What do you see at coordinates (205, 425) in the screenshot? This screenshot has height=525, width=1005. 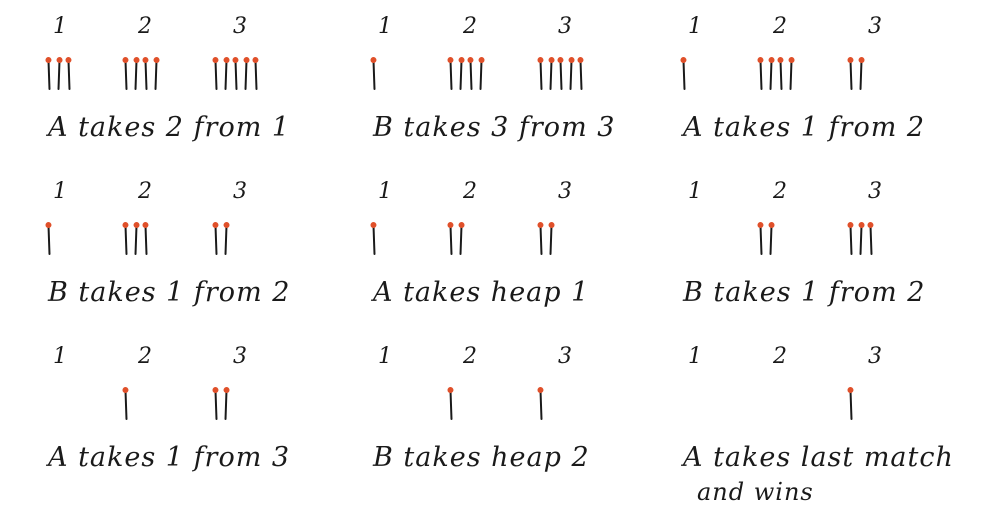 I see `step-panel: 1 2 3 A takes 1 from 3` at bounding box center [205, 425].